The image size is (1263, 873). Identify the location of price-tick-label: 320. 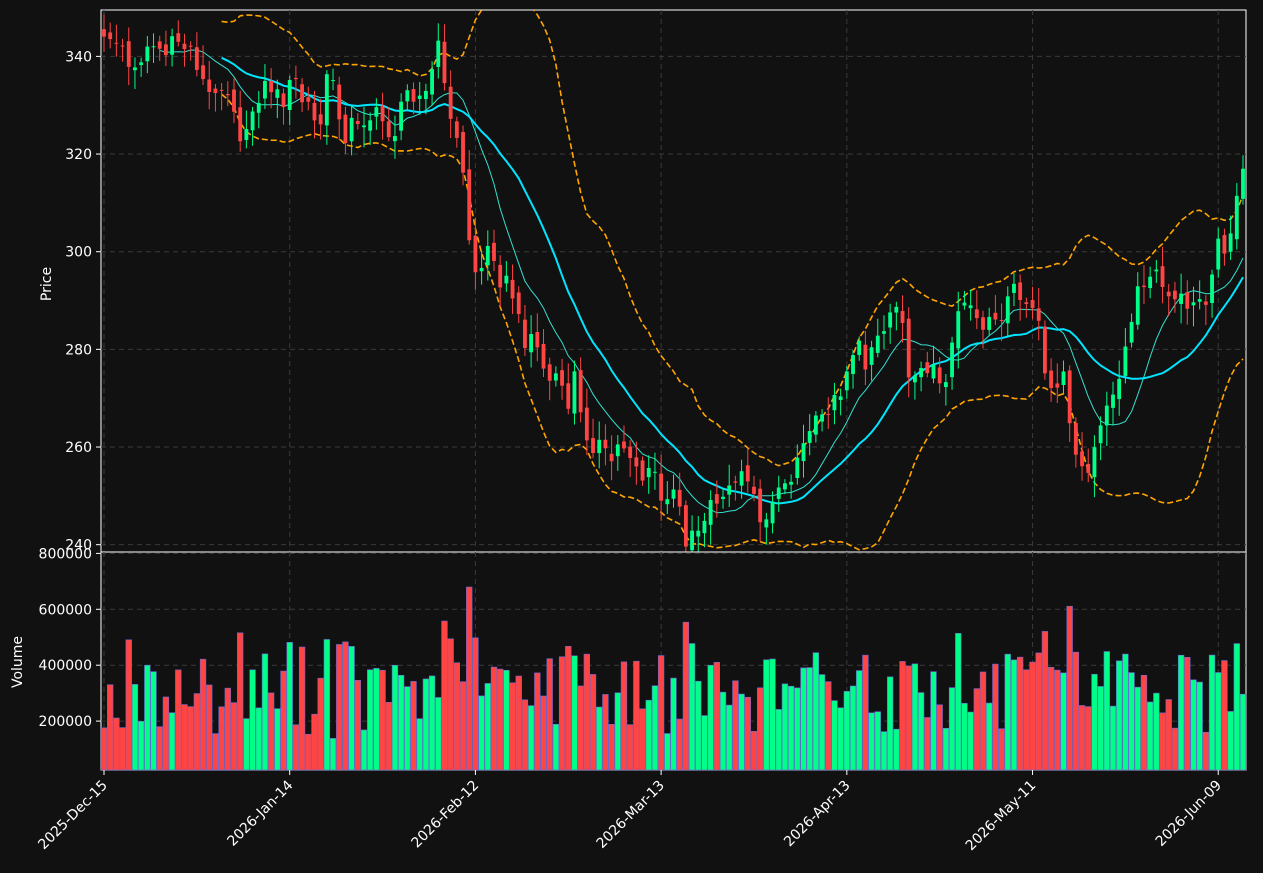
(78, 155).